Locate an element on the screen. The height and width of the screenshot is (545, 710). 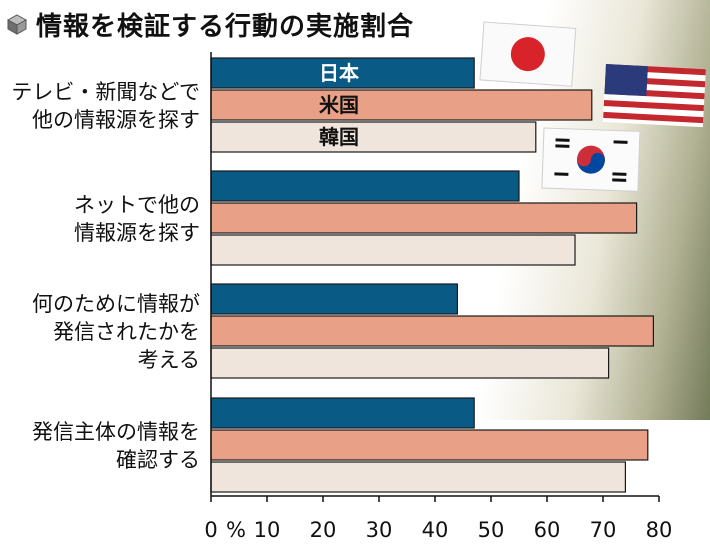
category-label-1-1: 情報源を探す is located at coordinates (137, 233).